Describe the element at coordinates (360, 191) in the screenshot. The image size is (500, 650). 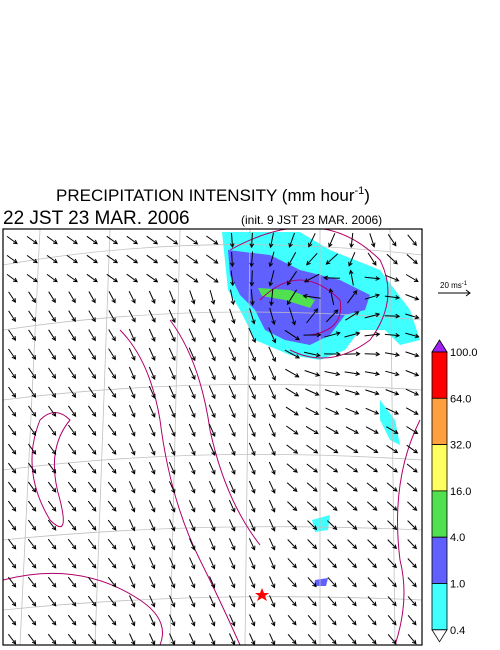
I see `title-sup: -1` at that location.